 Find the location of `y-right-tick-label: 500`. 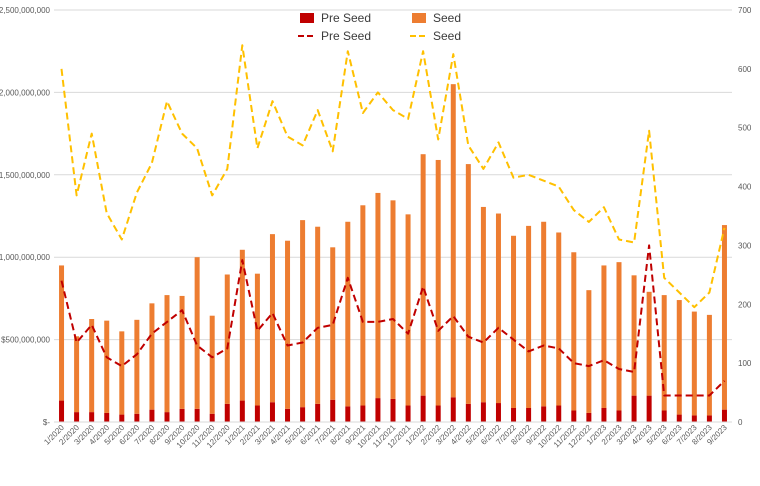

y-right-tick-label: 500 is located at coordinates (745, 128).